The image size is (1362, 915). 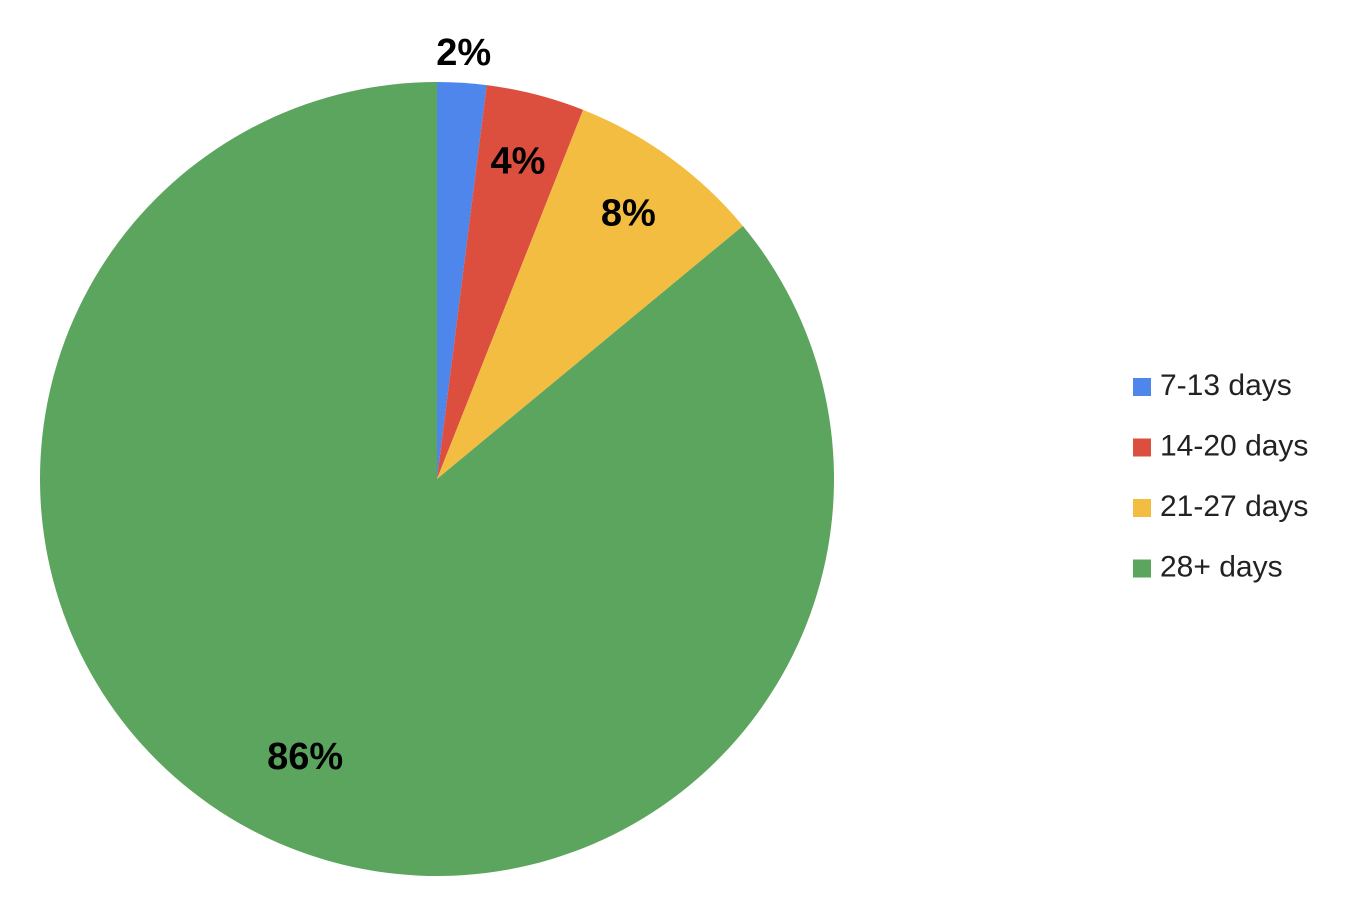 What do you see at coordinates (305, 757) in the screenshot?
I see `data-label: 86%` at bounding box center [305, 757].